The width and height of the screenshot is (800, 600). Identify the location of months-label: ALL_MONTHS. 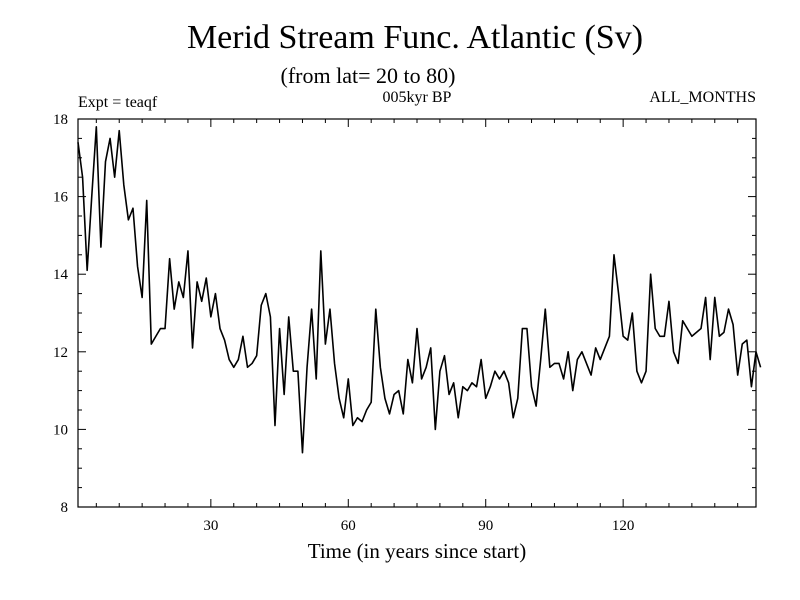
(702, 97).